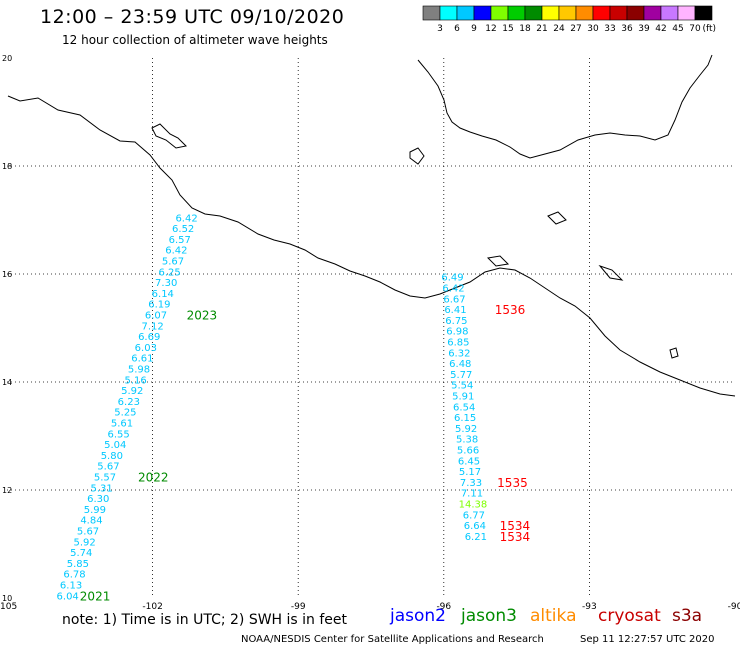 The width and height of the screenshot is (740, 650). I want to click on wave-height-reading: 5.04, so click(115, 445).